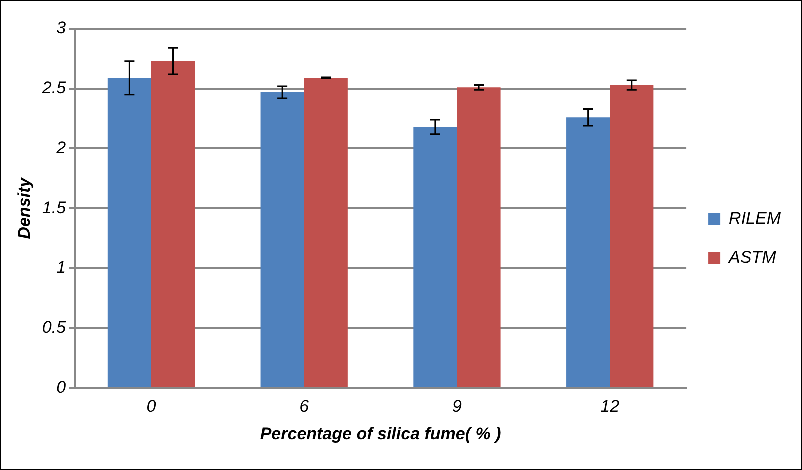 The height and width of the screenshot is (470, 802). I want to click on y-tick-label: 0.5, so click(54, 328).